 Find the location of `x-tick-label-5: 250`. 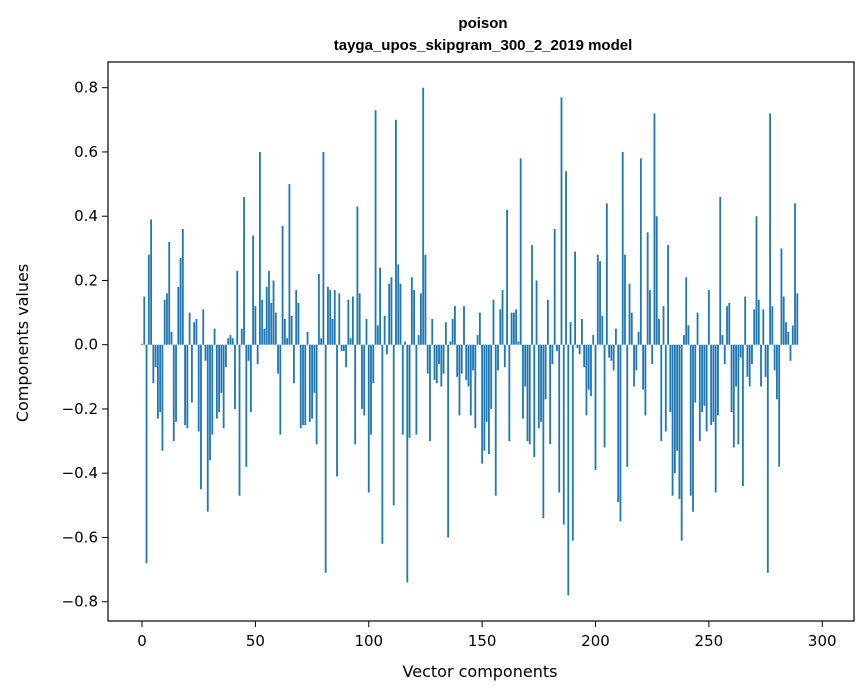

x-tick-label-5: 250 is located at coordinates (709, 641).